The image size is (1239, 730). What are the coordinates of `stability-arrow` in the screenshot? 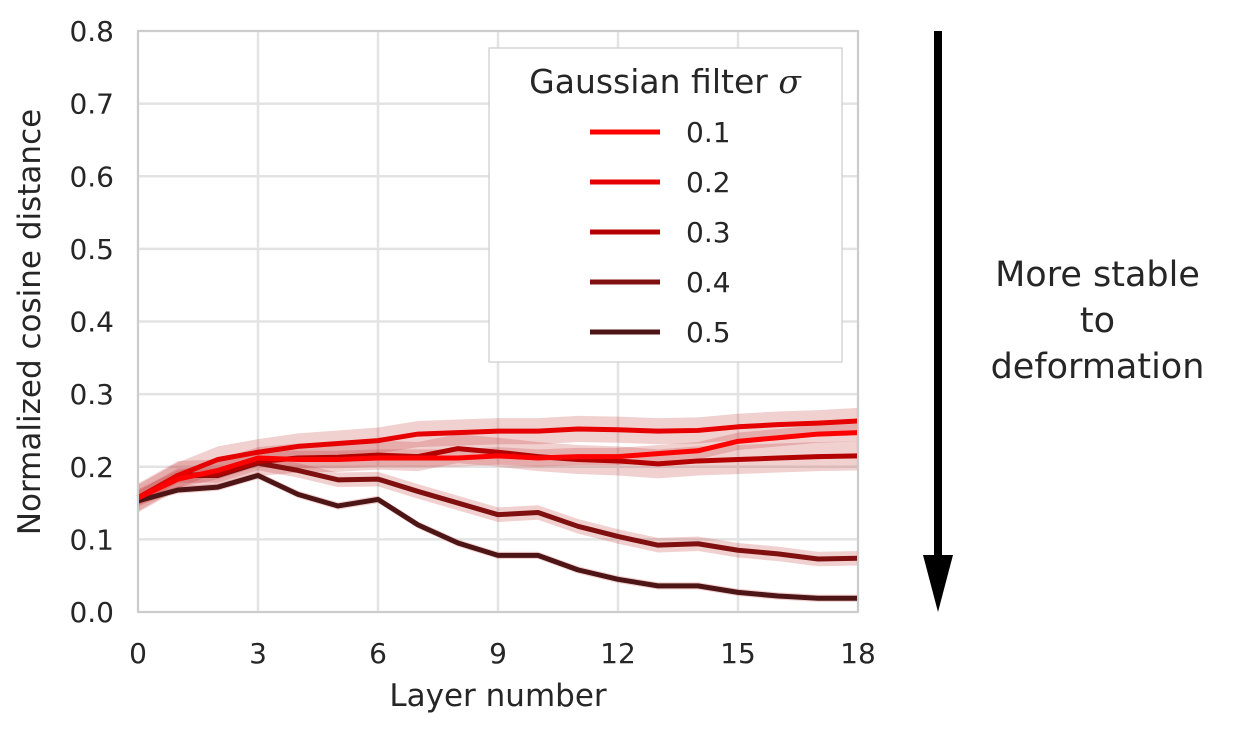 It's located at (938, 321).